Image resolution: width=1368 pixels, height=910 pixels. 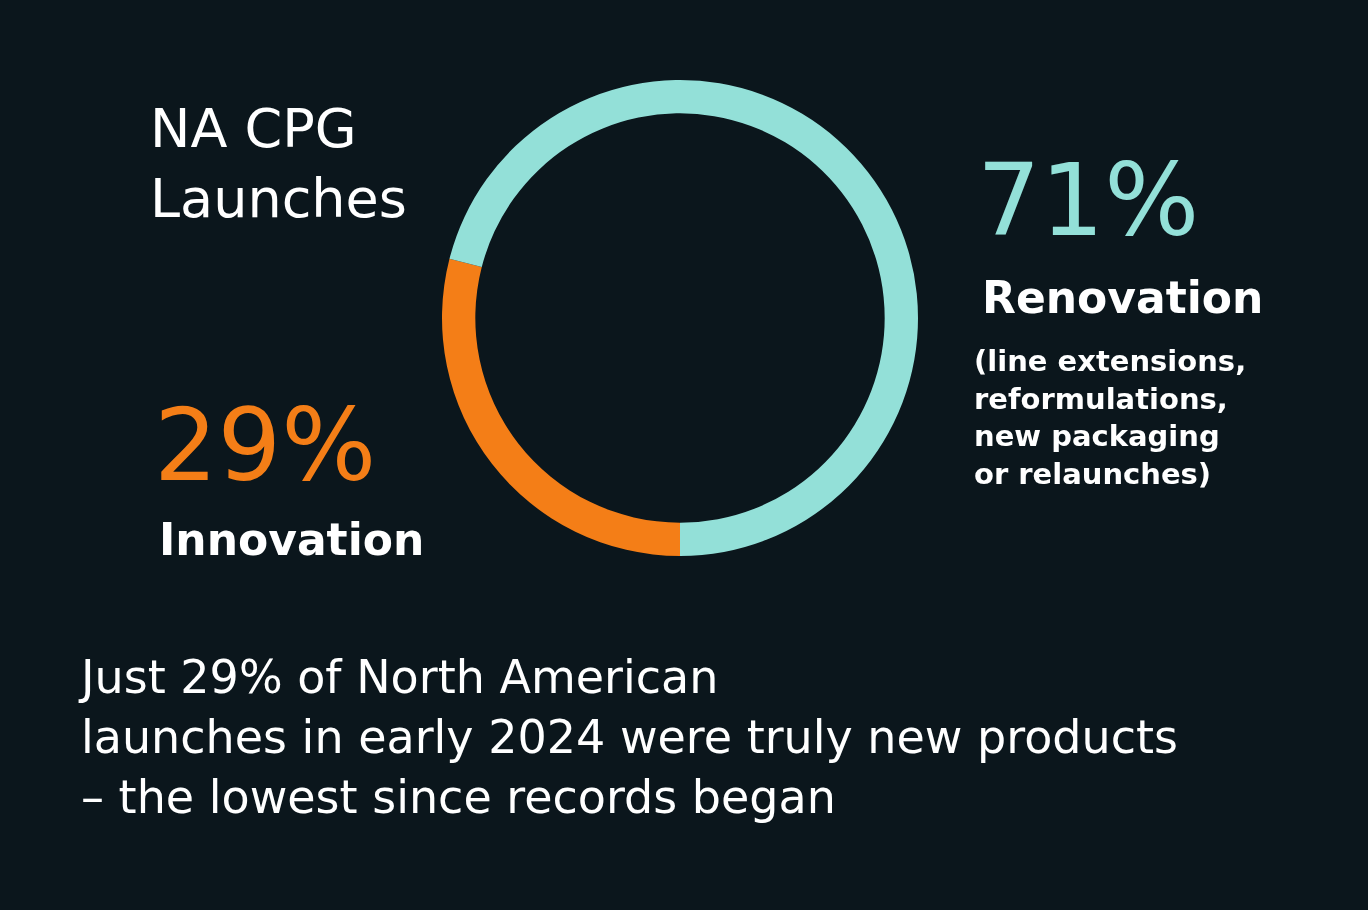 I want to click on data-label: 71%, so click(x=1088, y=200).